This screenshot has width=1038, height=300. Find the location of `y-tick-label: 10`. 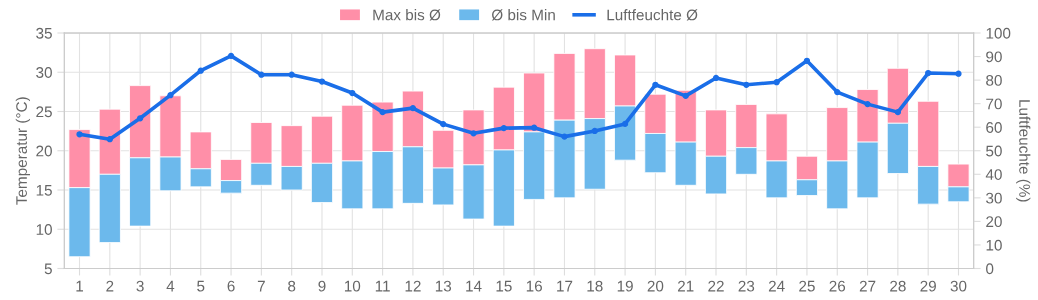

y-tick-label: 10 is located at coordinates (44, 229).